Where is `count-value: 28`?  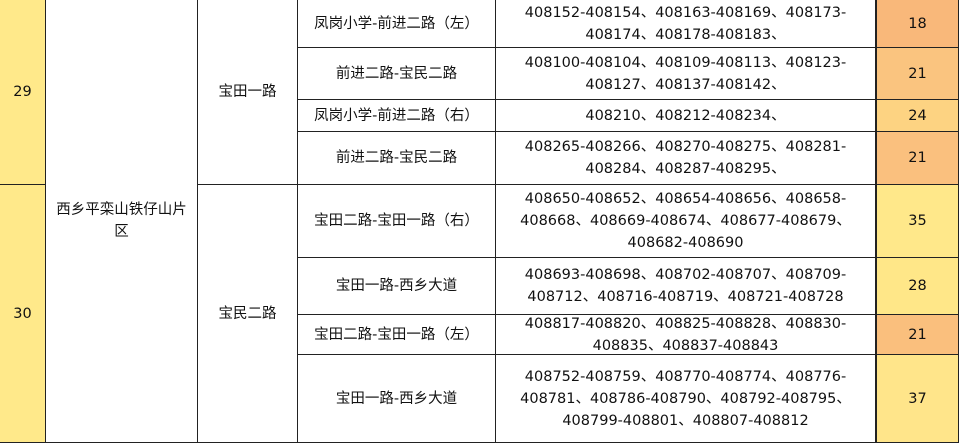 count-value: 28 is located at coordinates (917, 286).